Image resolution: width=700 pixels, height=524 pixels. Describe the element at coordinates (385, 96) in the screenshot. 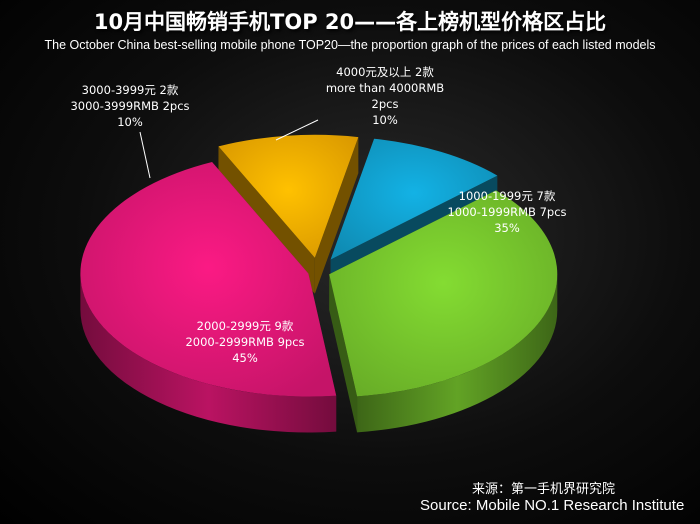

I see `slice-label-4000-plus: 4000元及以上 2款 more than 4000RMB 2pcs 10%` at that location.